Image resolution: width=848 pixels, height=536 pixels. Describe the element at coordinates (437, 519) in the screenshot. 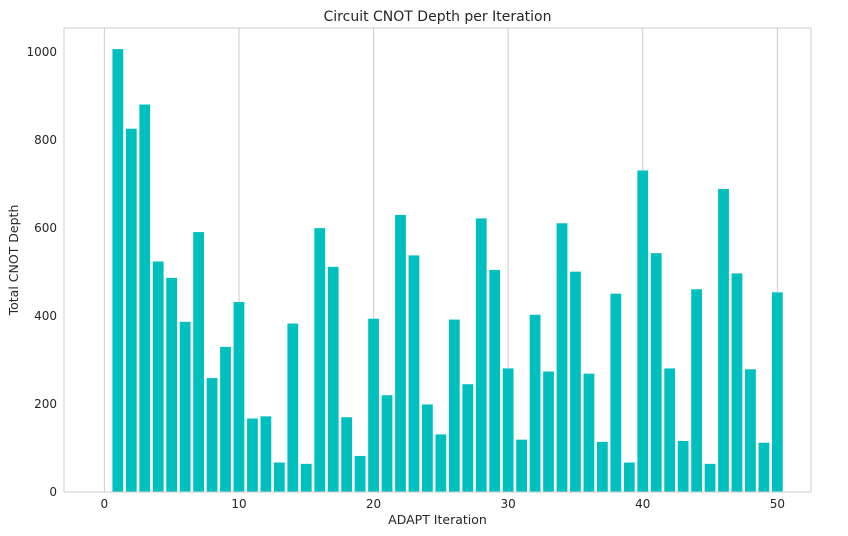

I see `x-axis-title: ADAPT Iteration` at that location.